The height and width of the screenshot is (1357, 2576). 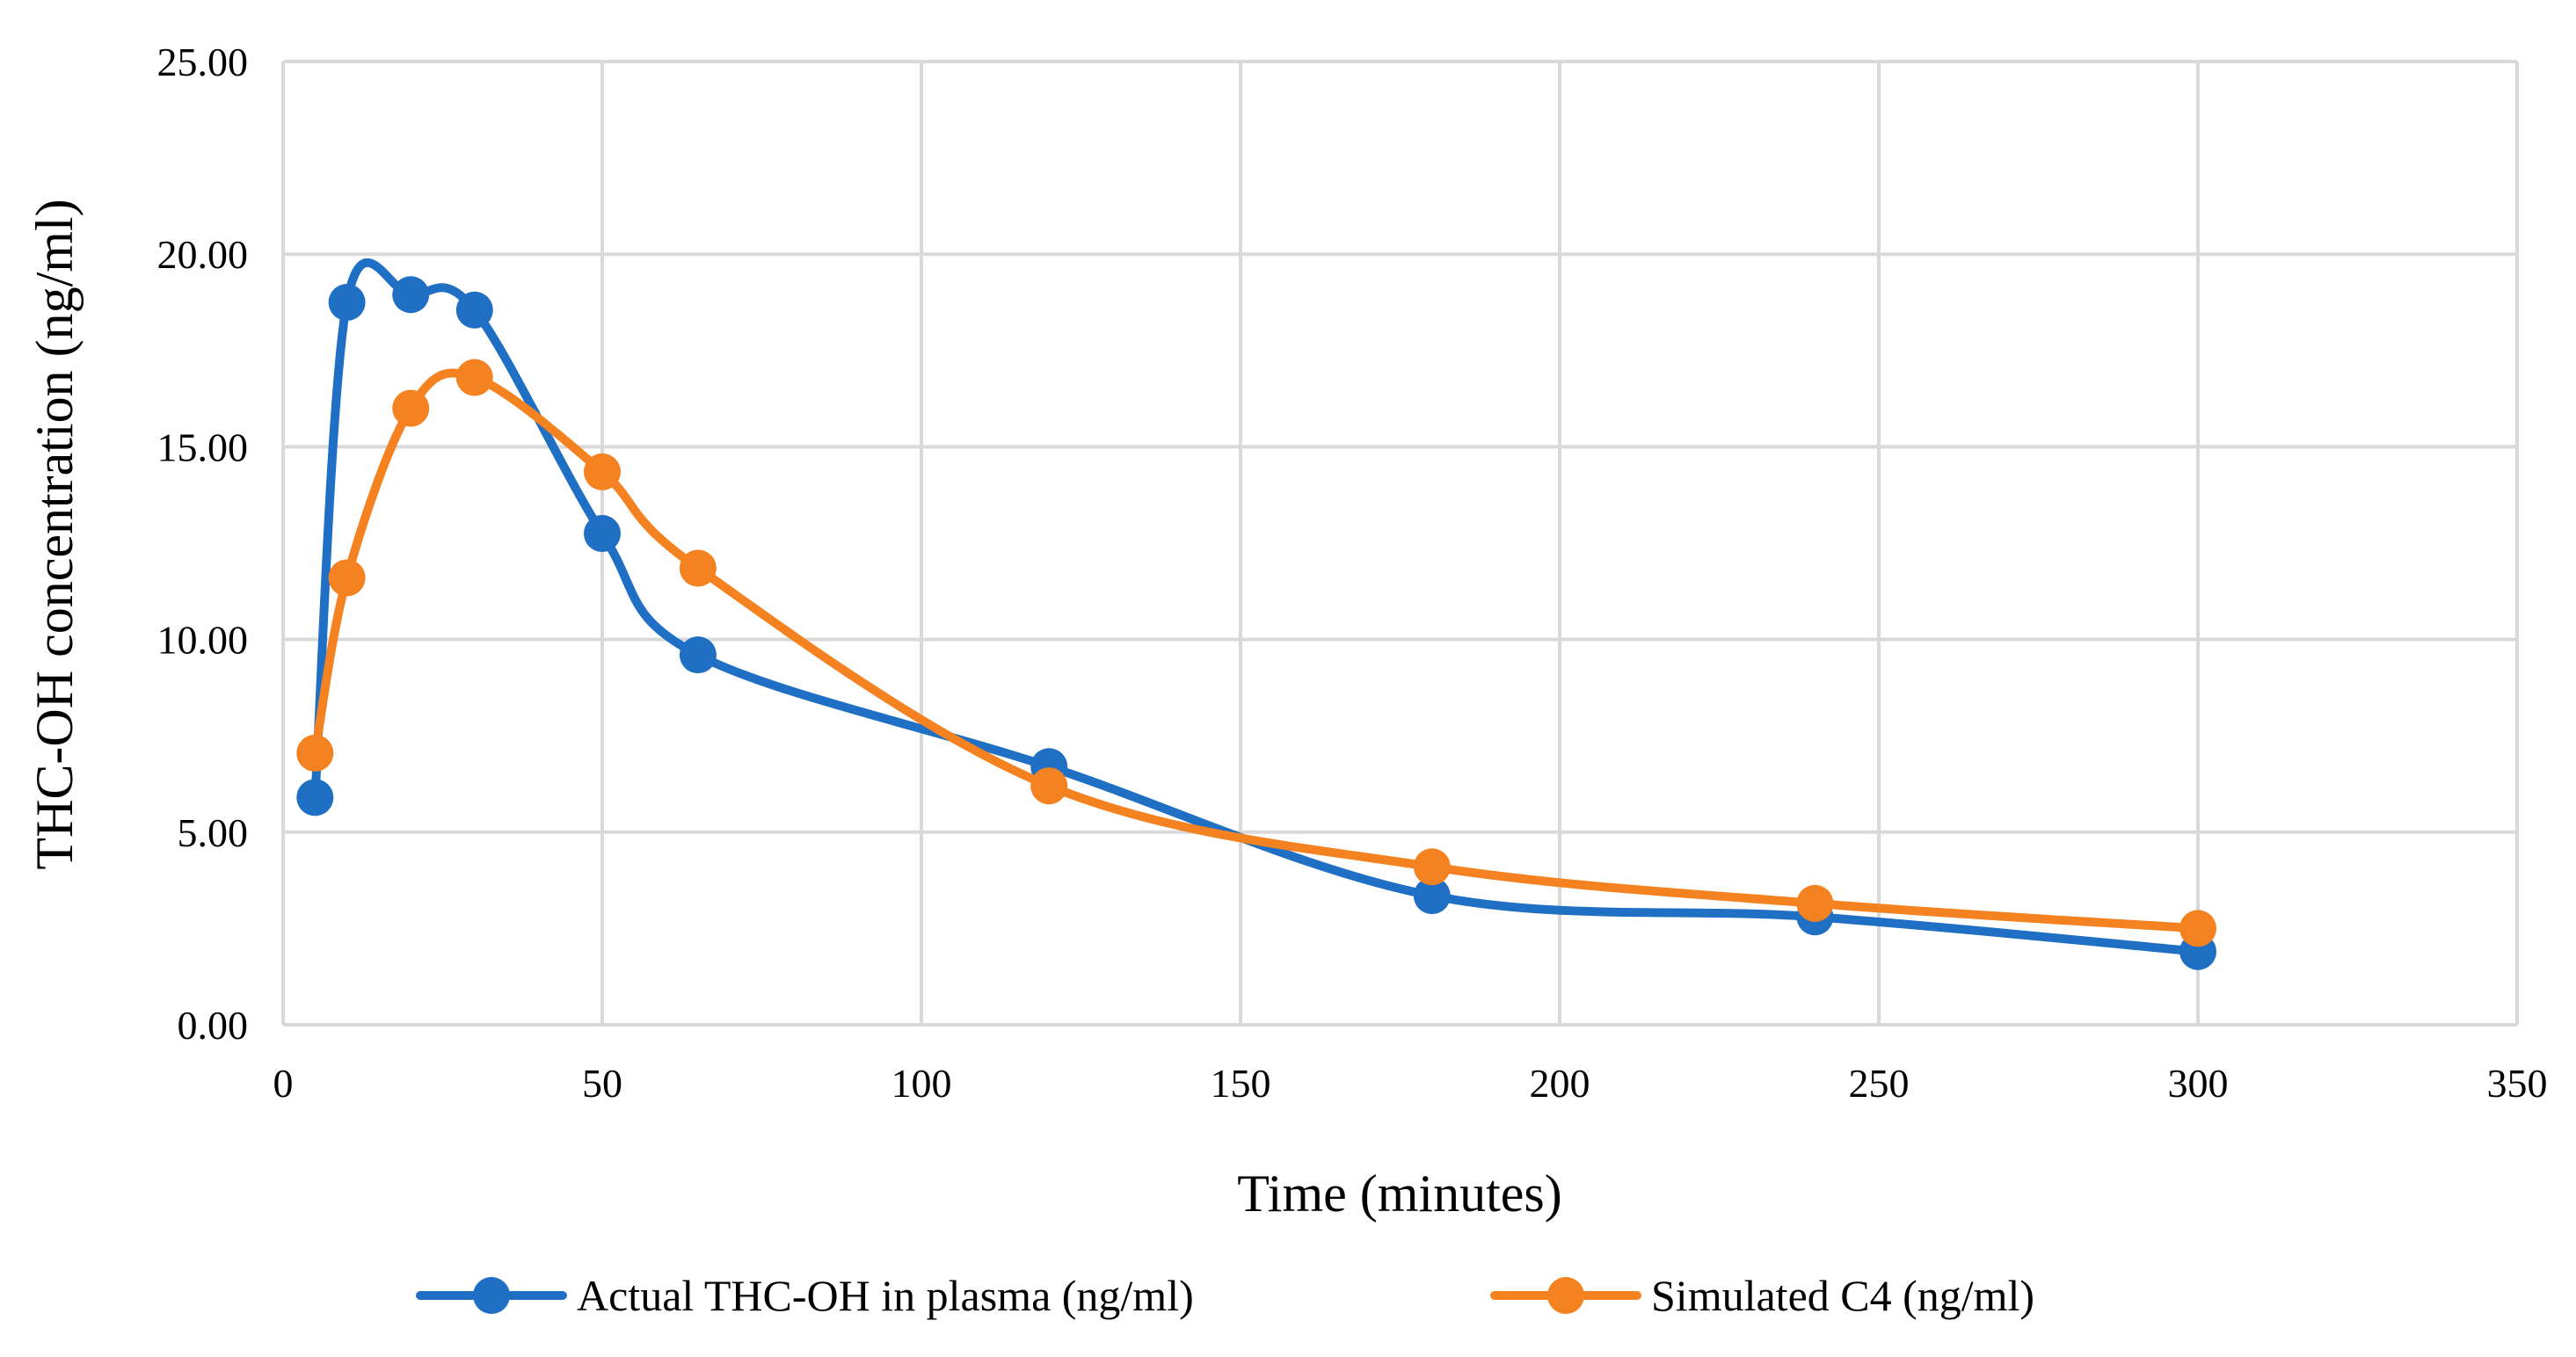 What do you see at coordinates (203, 447) in the screenshot?
I see `y-tick-label: 15.00` at bounding box center [203, 447].